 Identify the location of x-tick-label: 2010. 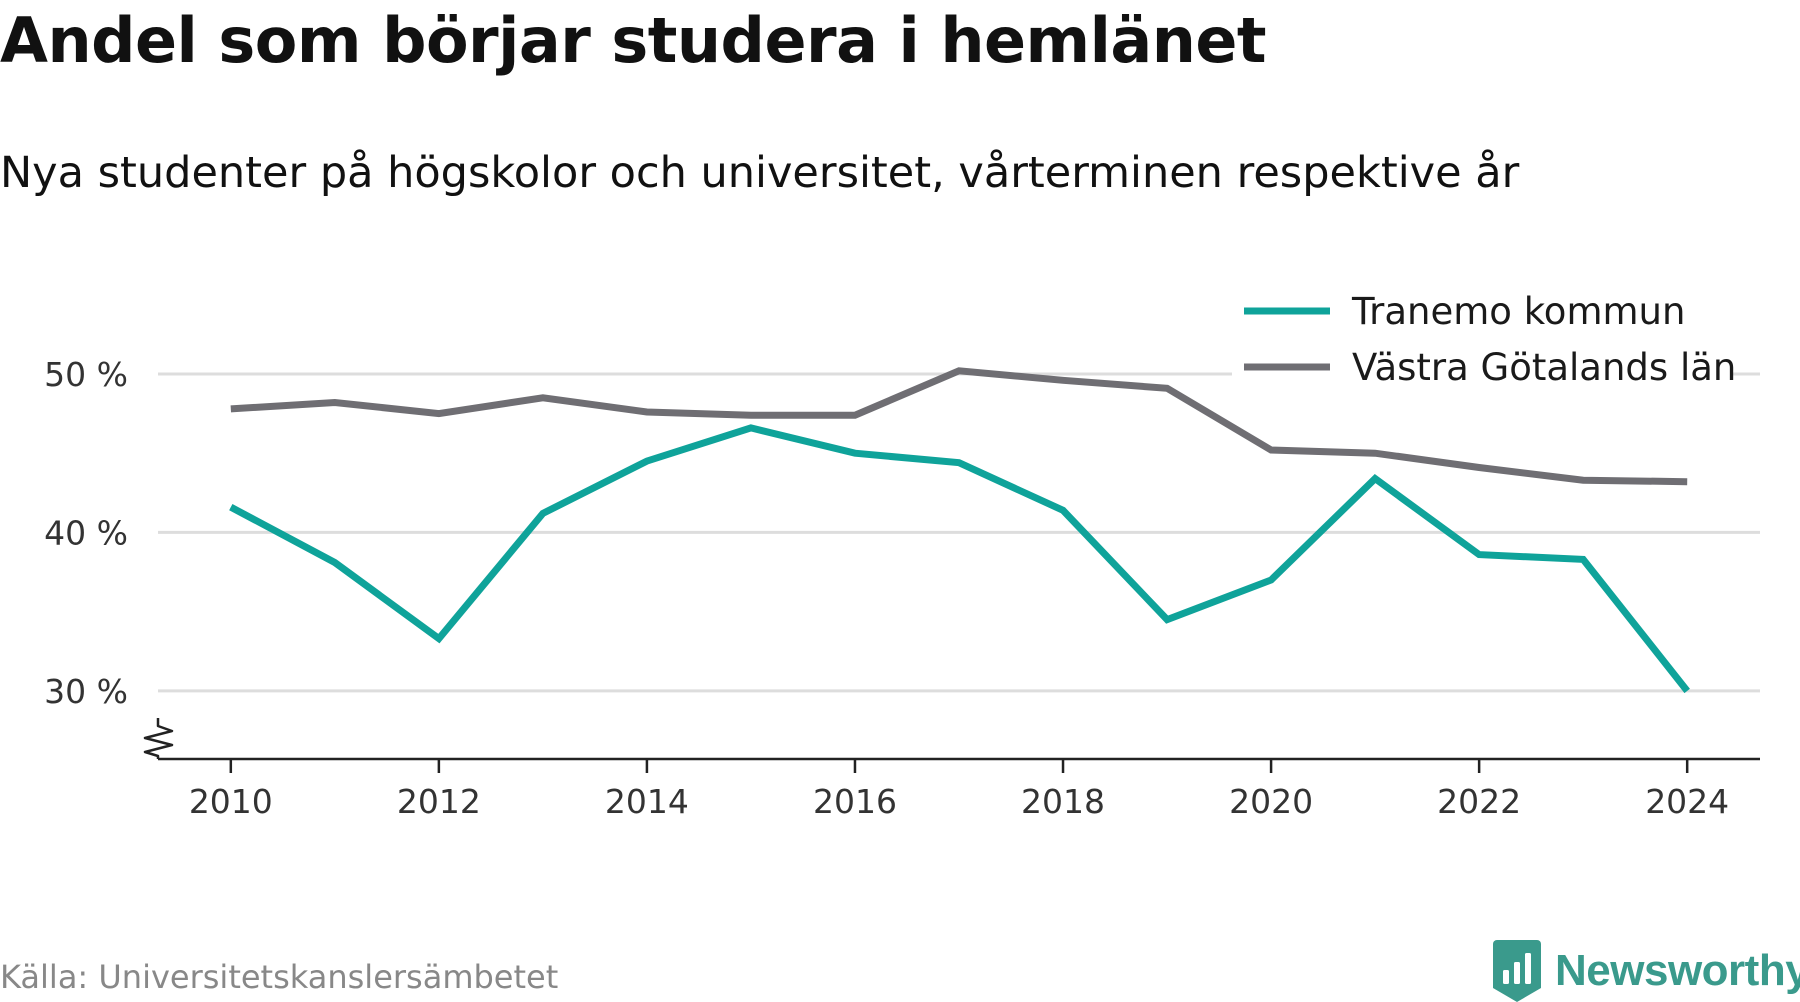
(231, 801).